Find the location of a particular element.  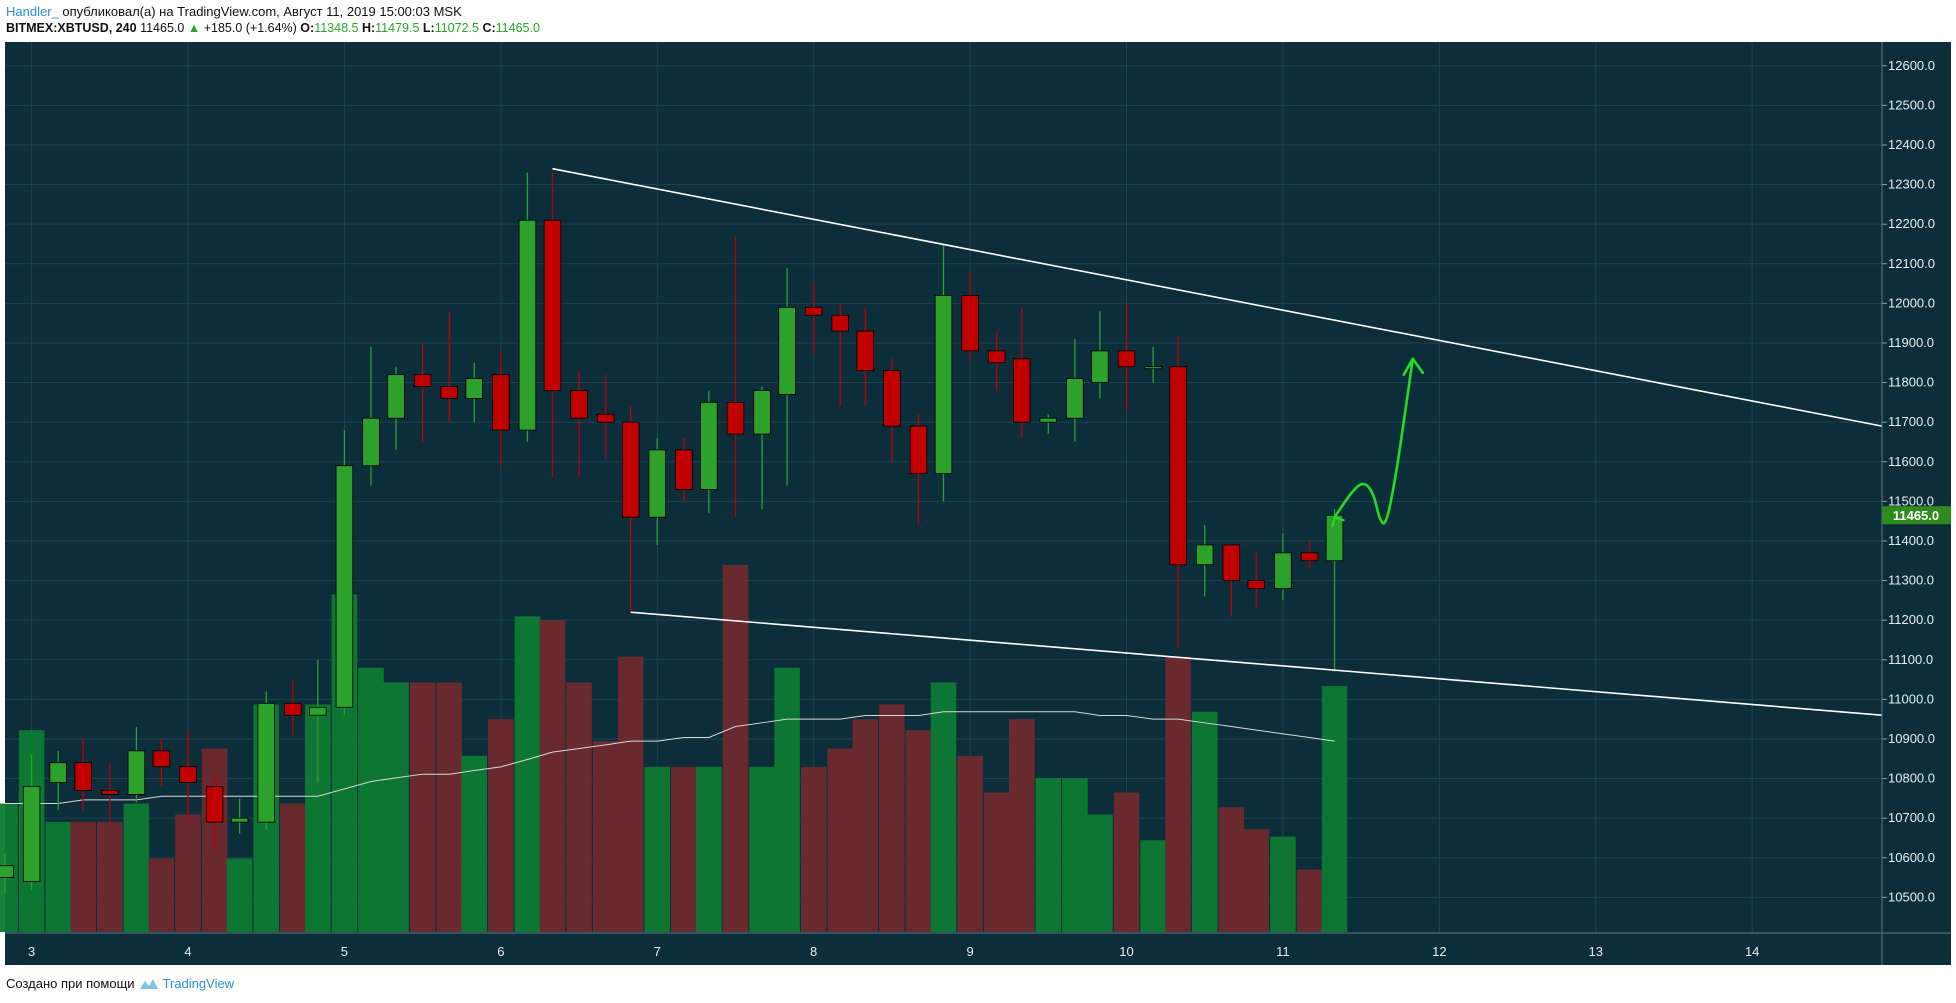

author-link: Handler_ is located at coordinates (32, 11).